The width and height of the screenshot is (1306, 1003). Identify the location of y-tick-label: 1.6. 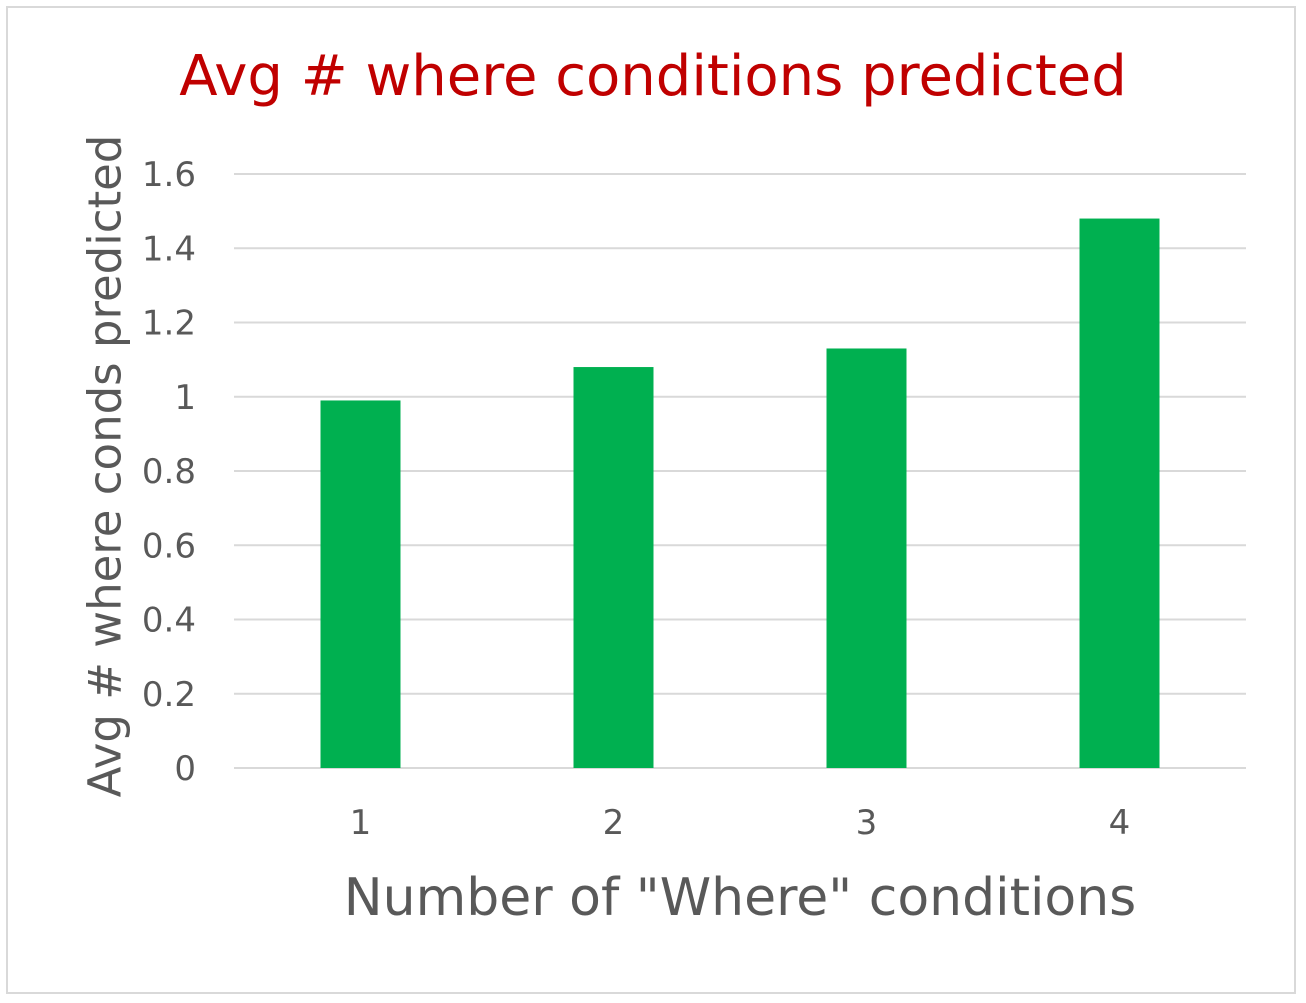
(169, 175).